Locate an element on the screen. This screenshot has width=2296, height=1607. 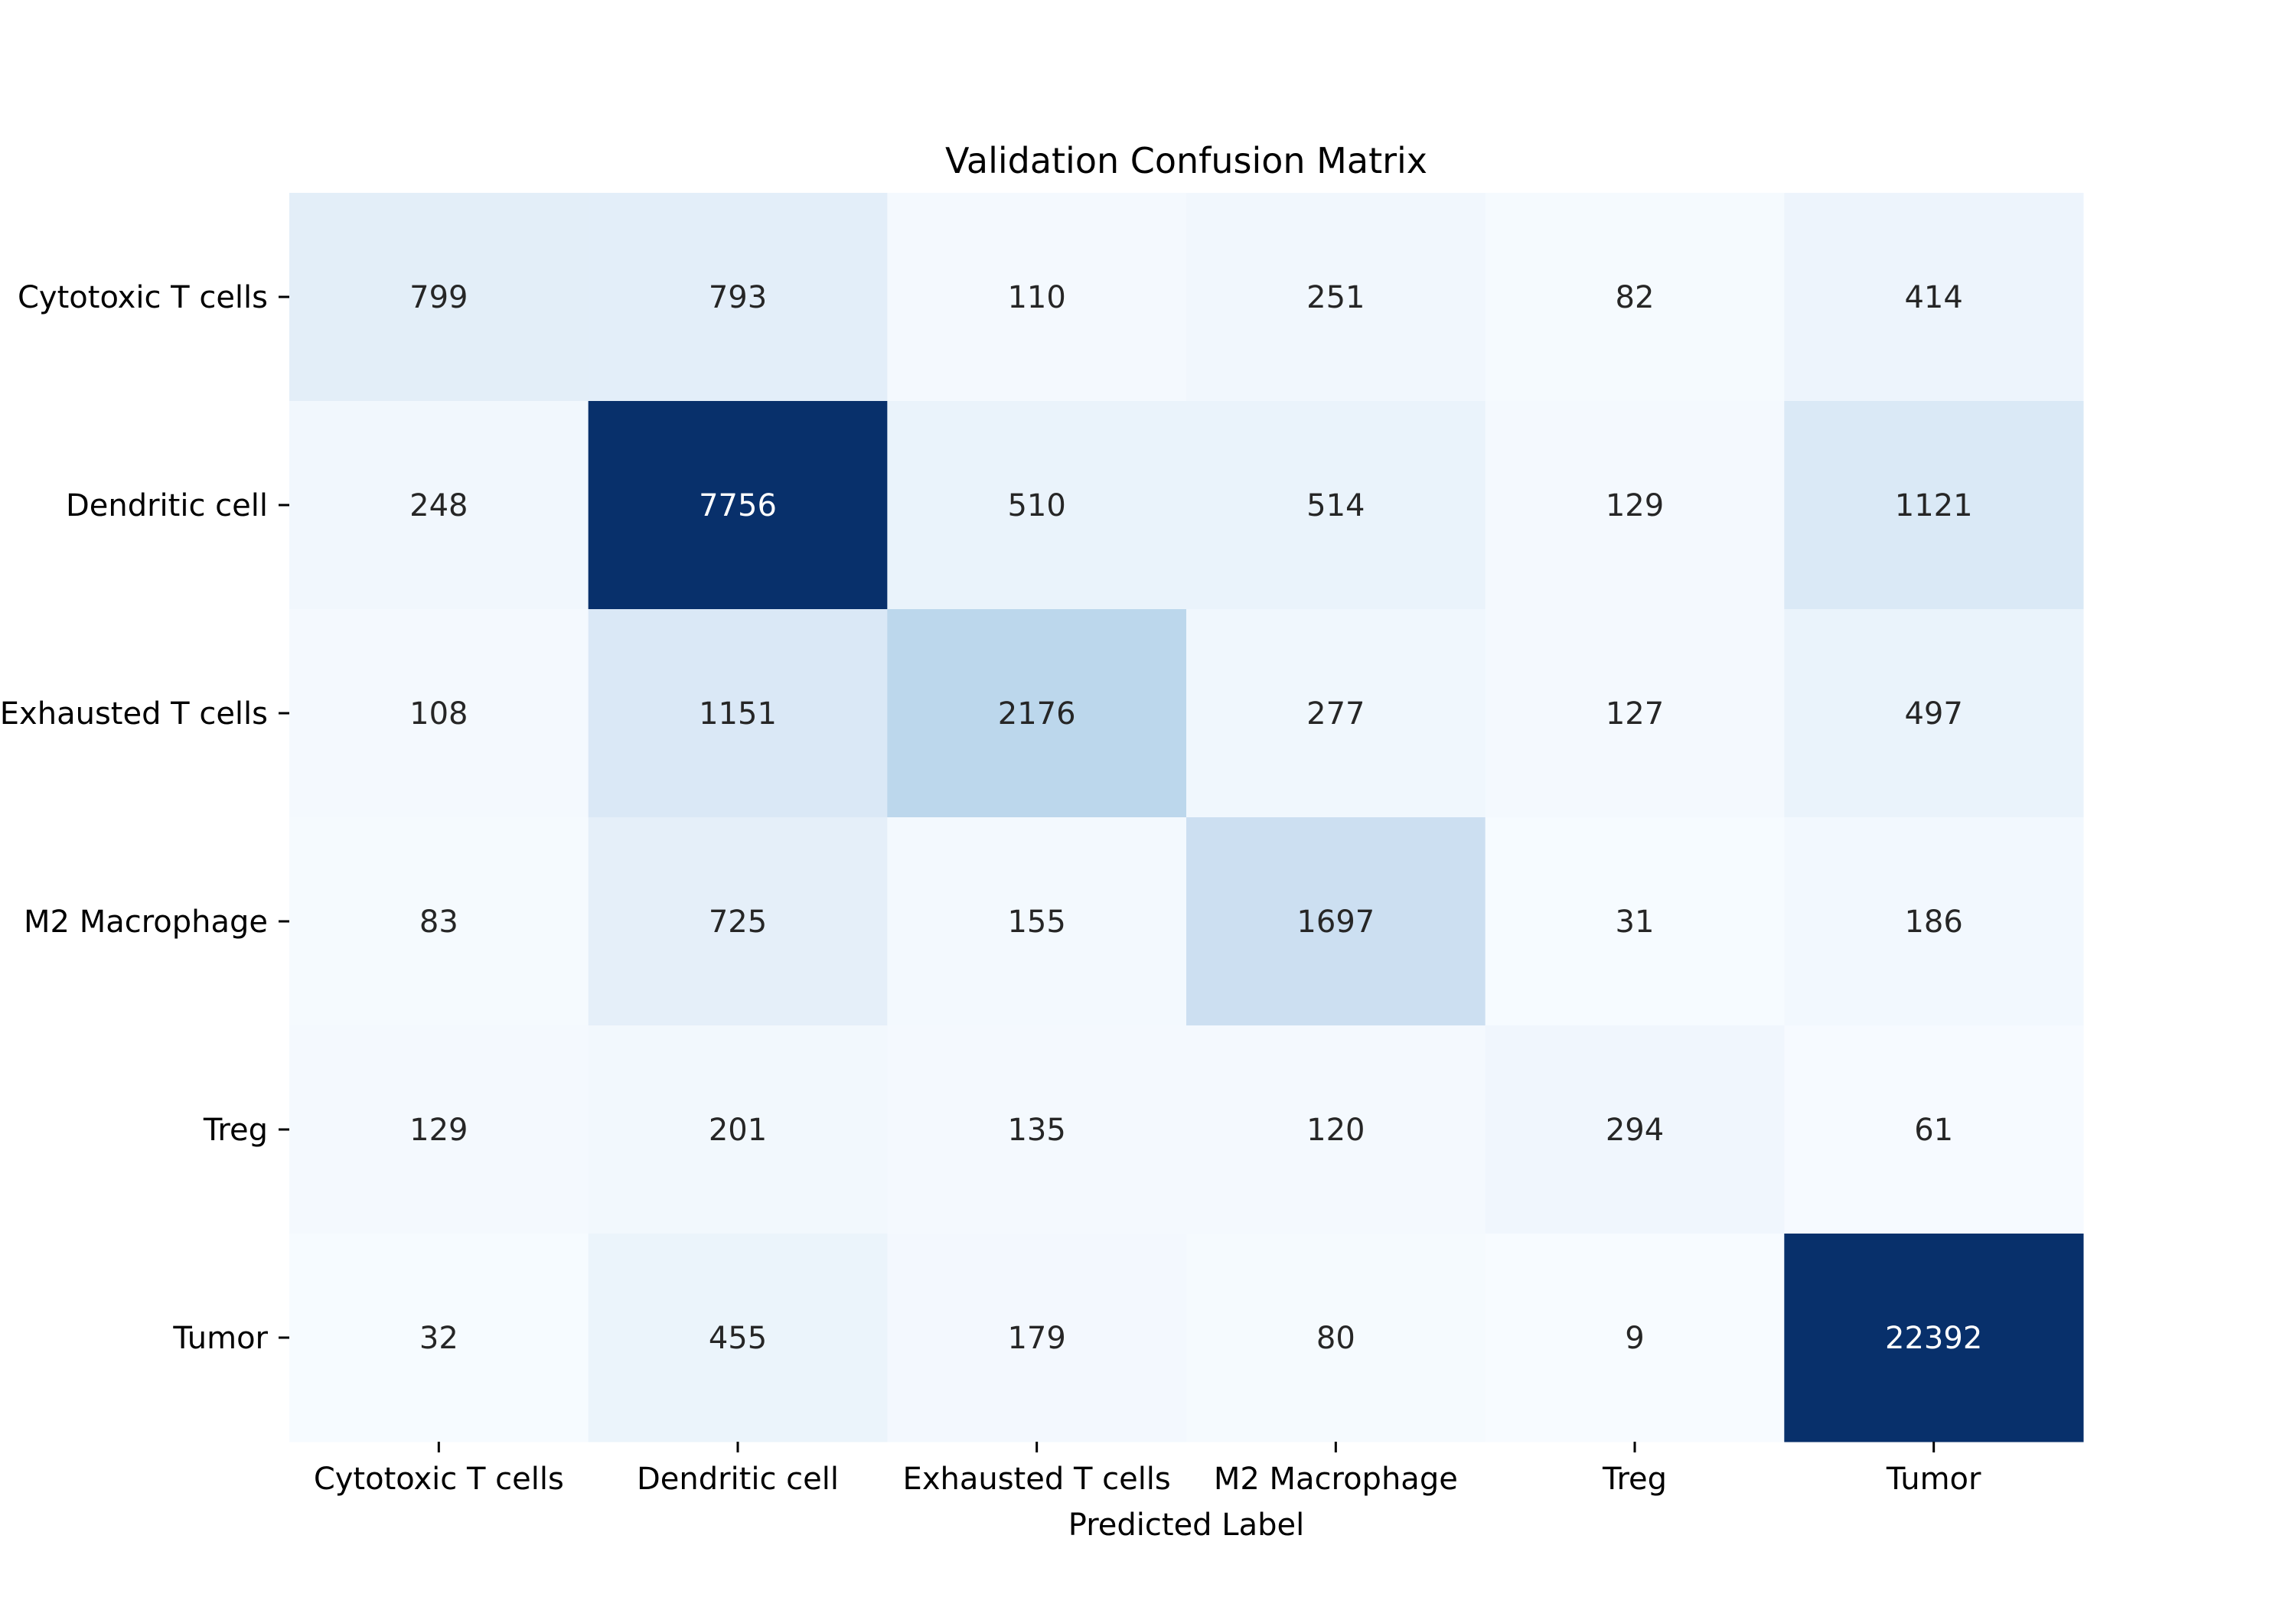
cell-value-label: 1151 is located at coordinates (738, 714).